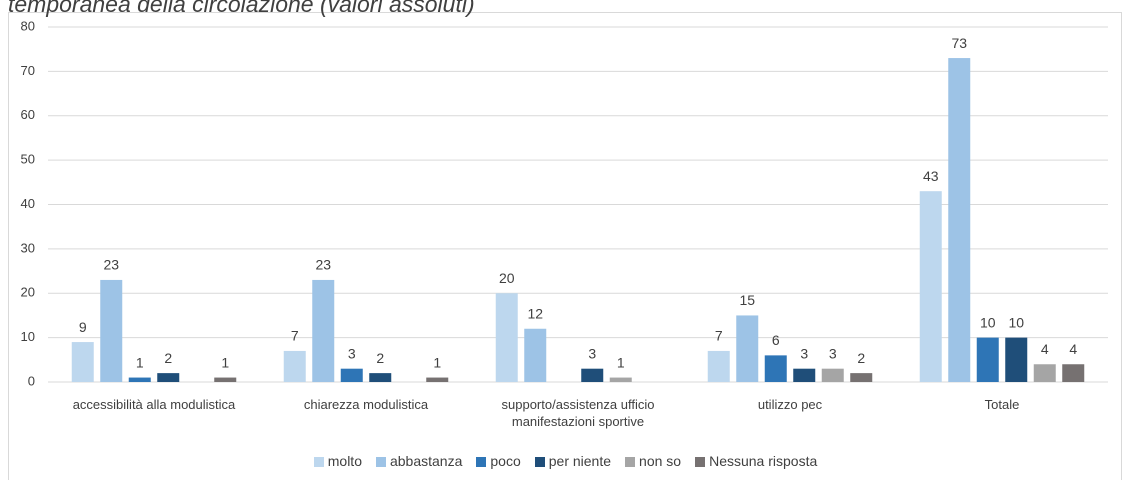  Describe the element at coordinates (31, 380) in the screenshot. I see `y-tick-label: 0` at that location.